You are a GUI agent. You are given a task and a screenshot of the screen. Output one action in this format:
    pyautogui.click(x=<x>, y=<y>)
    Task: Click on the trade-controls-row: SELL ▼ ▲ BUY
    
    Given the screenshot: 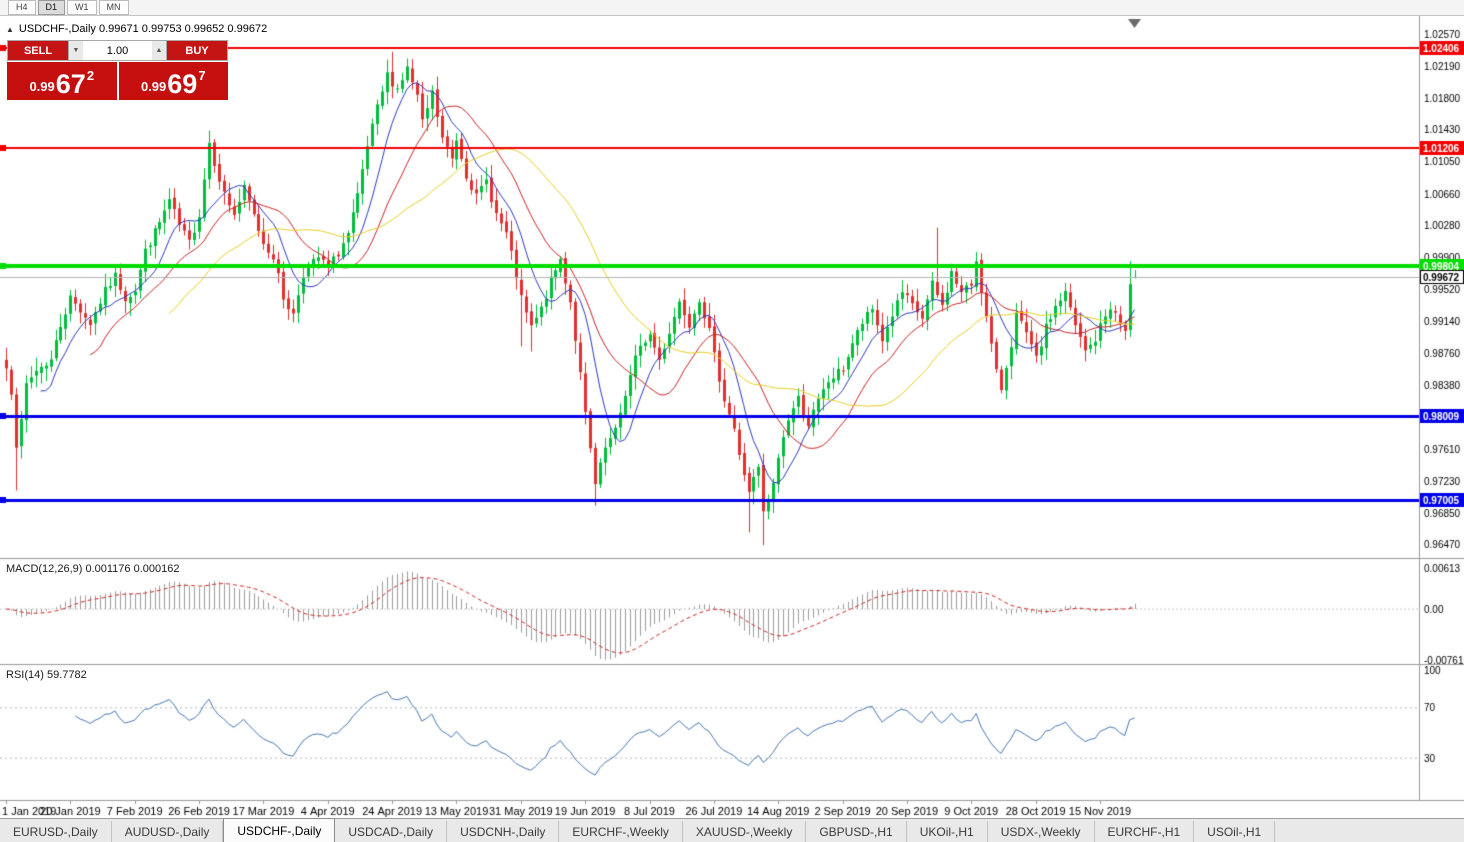 What is the action you would take?
    pyautogui.click(x=117, y=50)
    